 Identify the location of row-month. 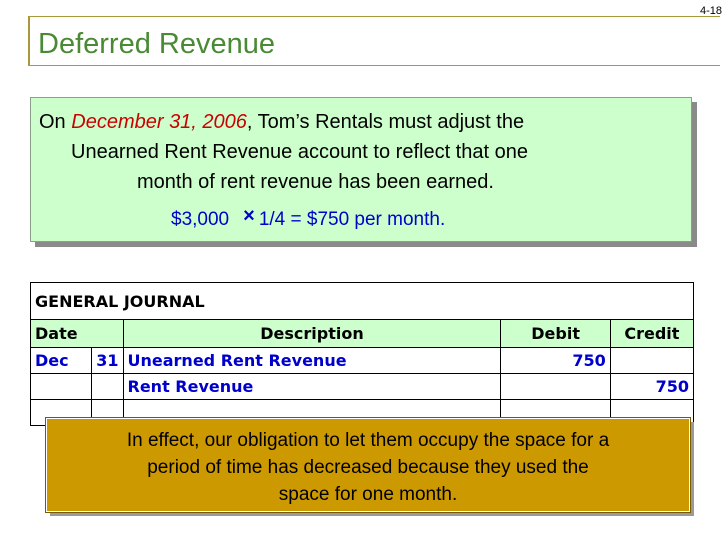
(61, 386).